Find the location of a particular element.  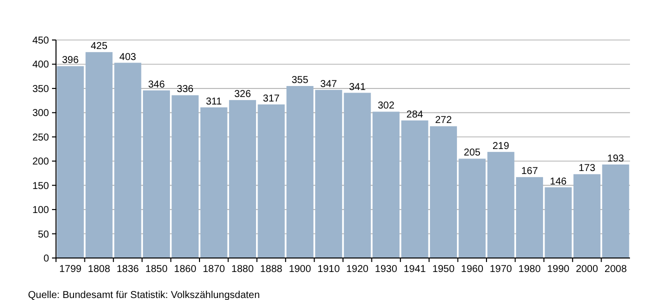

y-tick-label: 100 is located at coordinates (41, 210).